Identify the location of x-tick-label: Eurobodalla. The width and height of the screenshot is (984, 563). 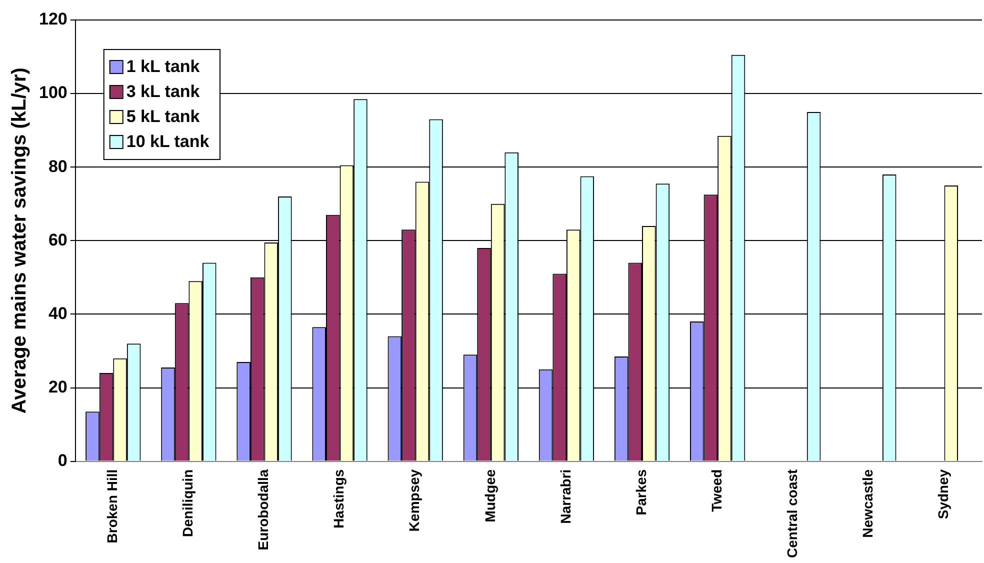
(263, 509).